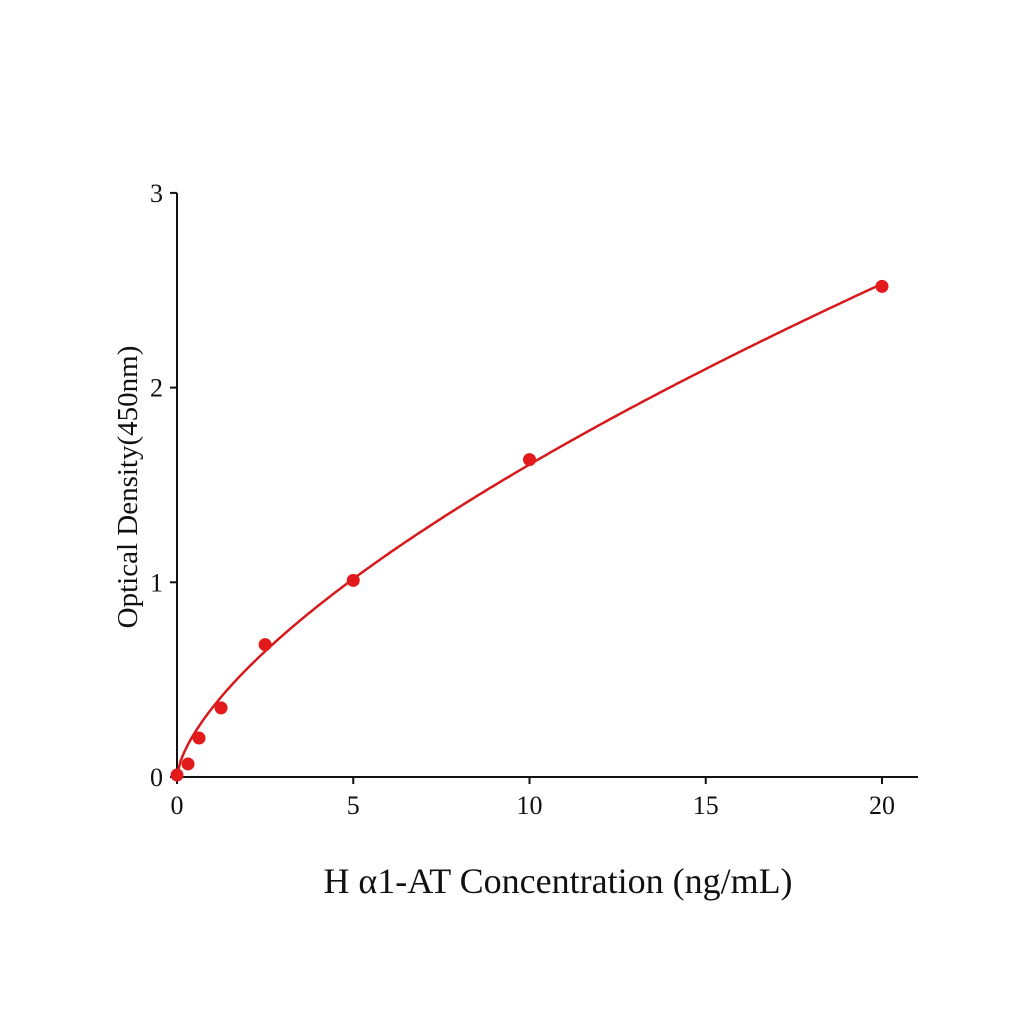 The height and width of the screenshot is (1024, 1024). What do you see at coordinates (177, 805) in the screenshot?
I see `x-tick-label: 0` at bounding box center [177, 805].